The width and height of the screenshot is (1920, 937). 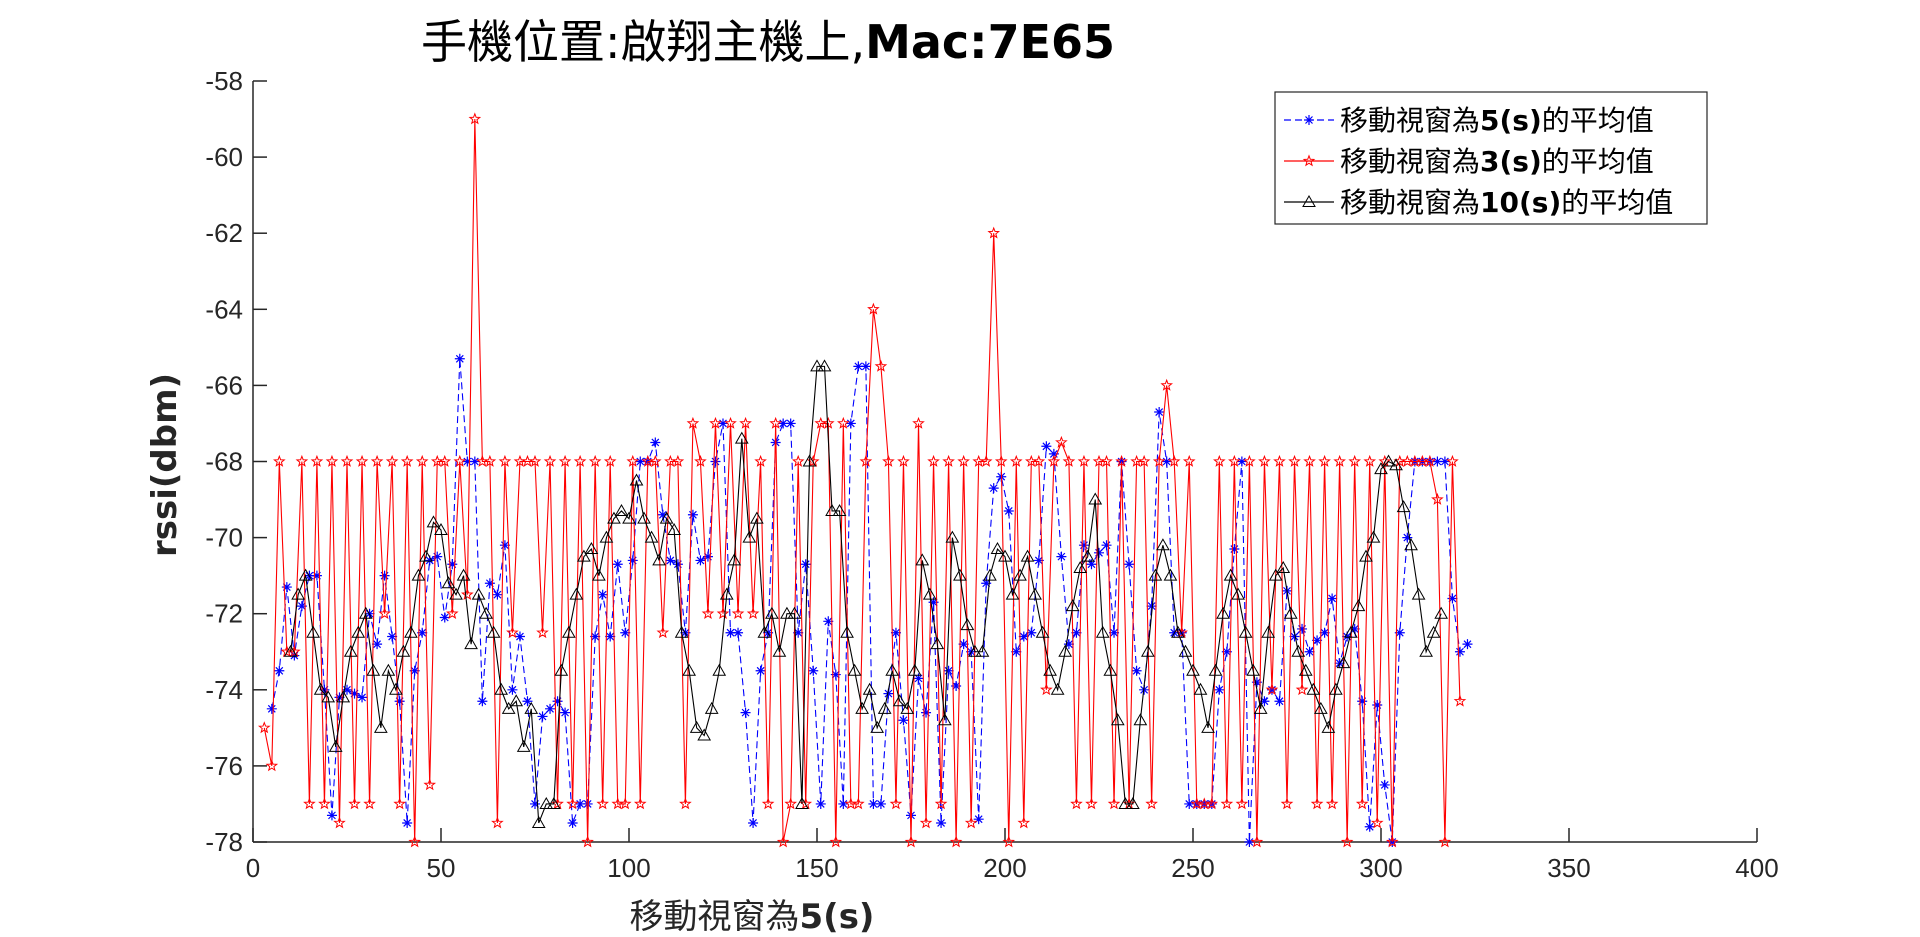 I want to click on legend-marker-star-icon, so click(x=1309, y=160).